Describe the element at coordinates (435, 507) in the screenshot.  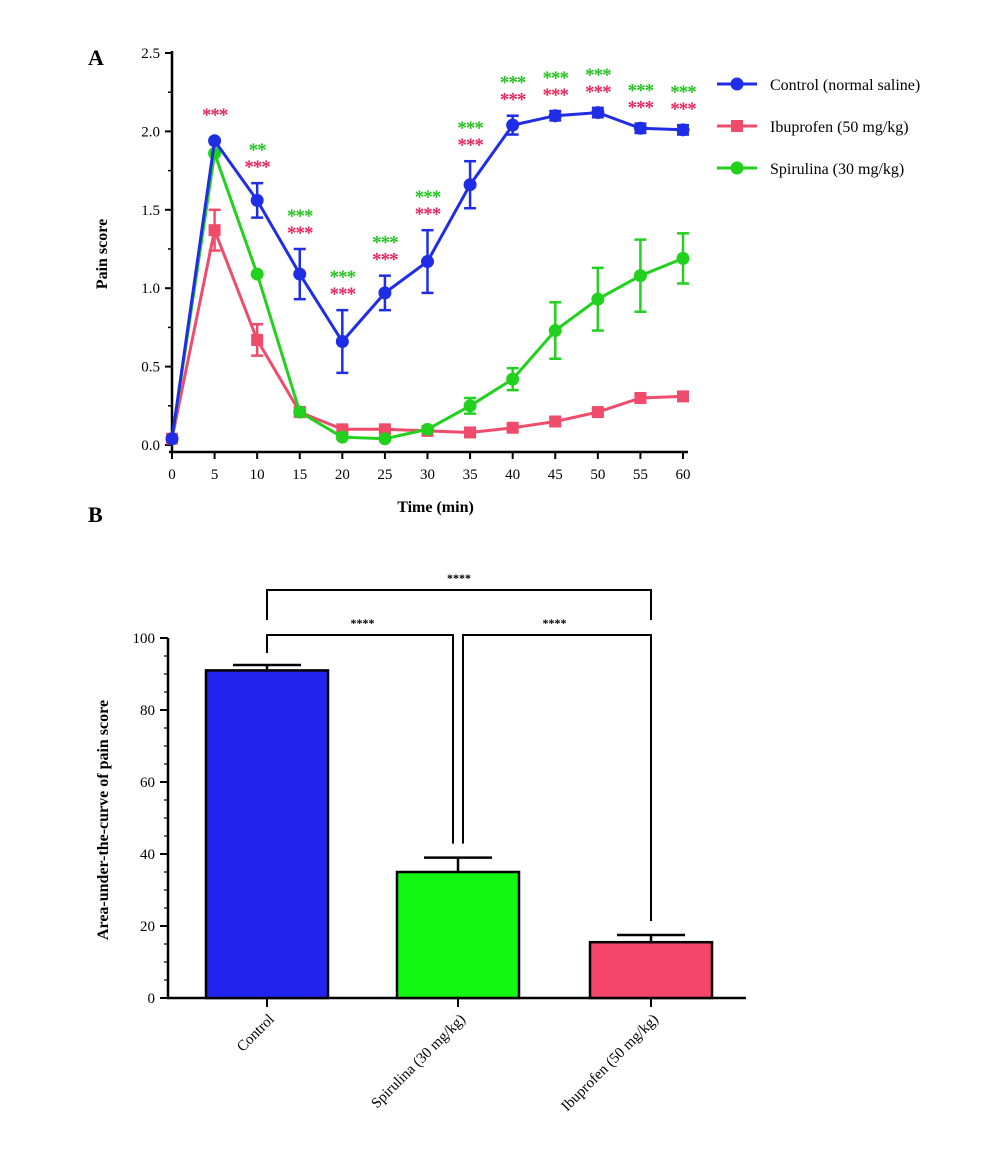
I see `x-axis-label: Time (min)` at that location.